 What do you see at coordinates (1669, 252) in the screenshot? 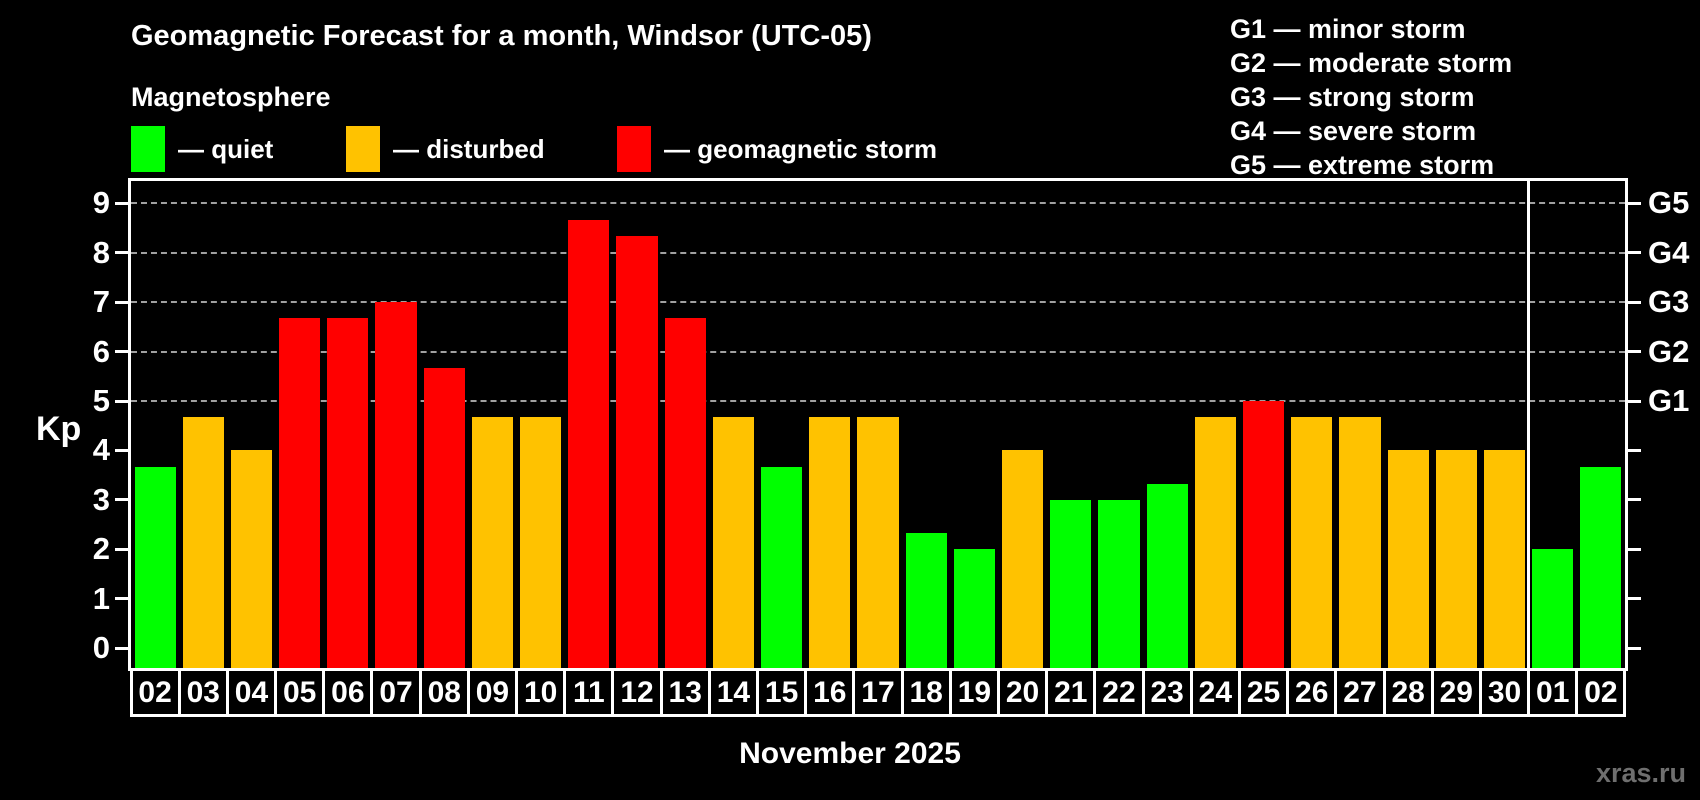
I see `g-level-label-g4: G4` at bounding box center [1669, 252].